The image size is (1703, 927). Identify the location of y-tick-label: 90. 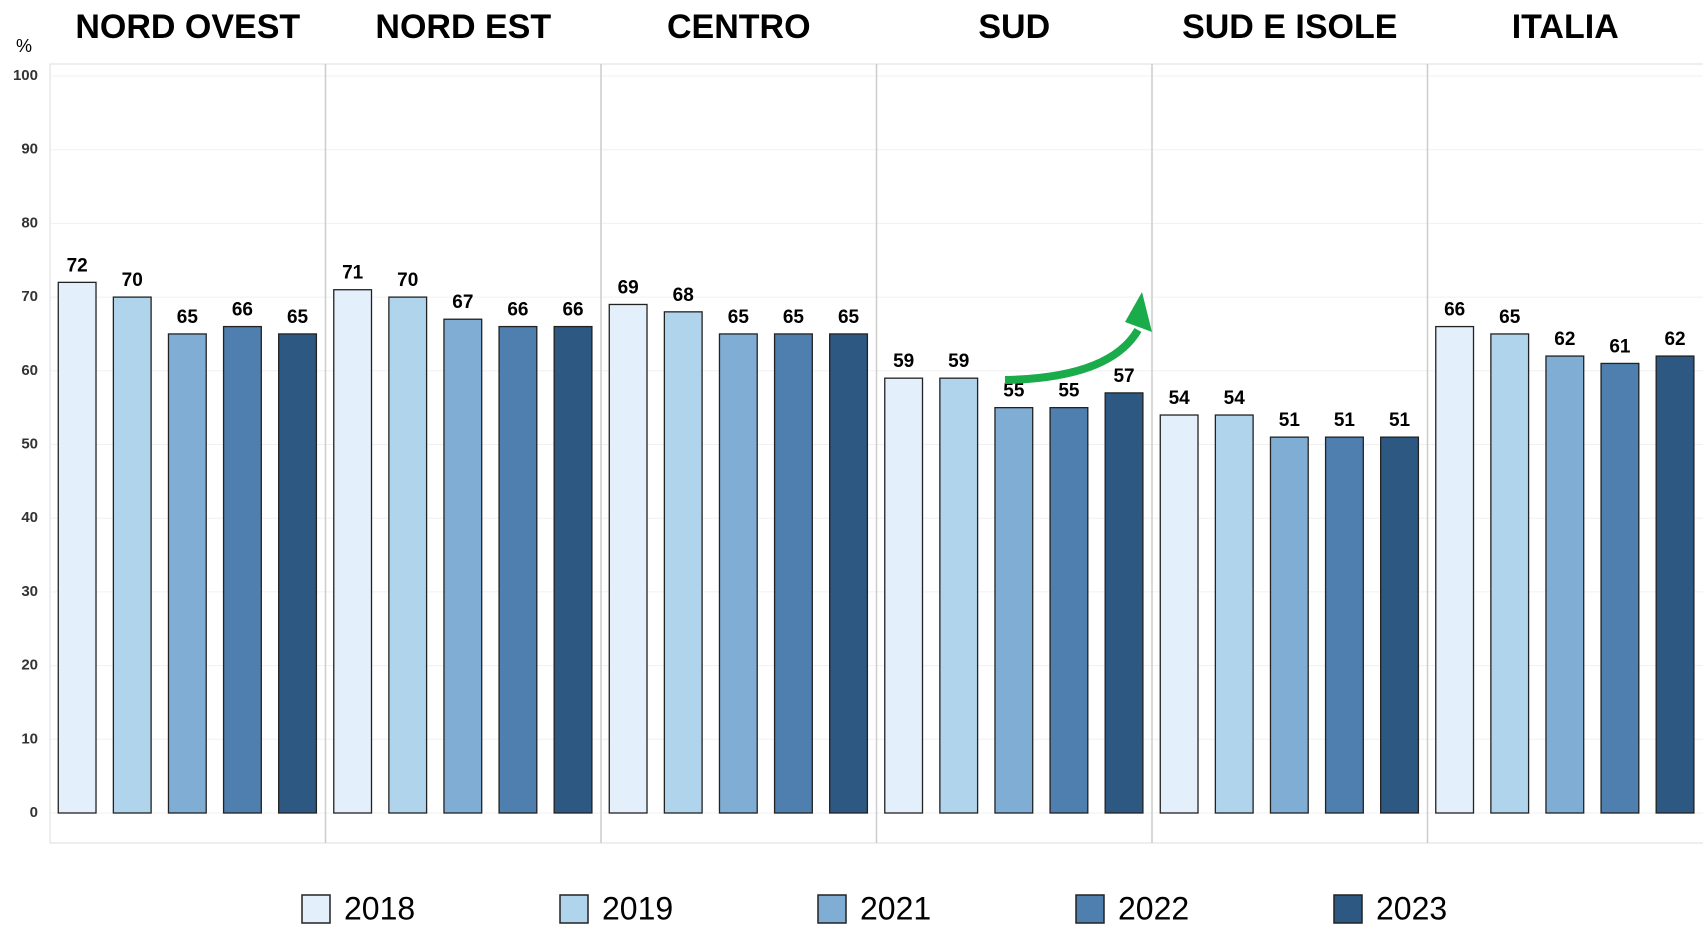
(29, 149).